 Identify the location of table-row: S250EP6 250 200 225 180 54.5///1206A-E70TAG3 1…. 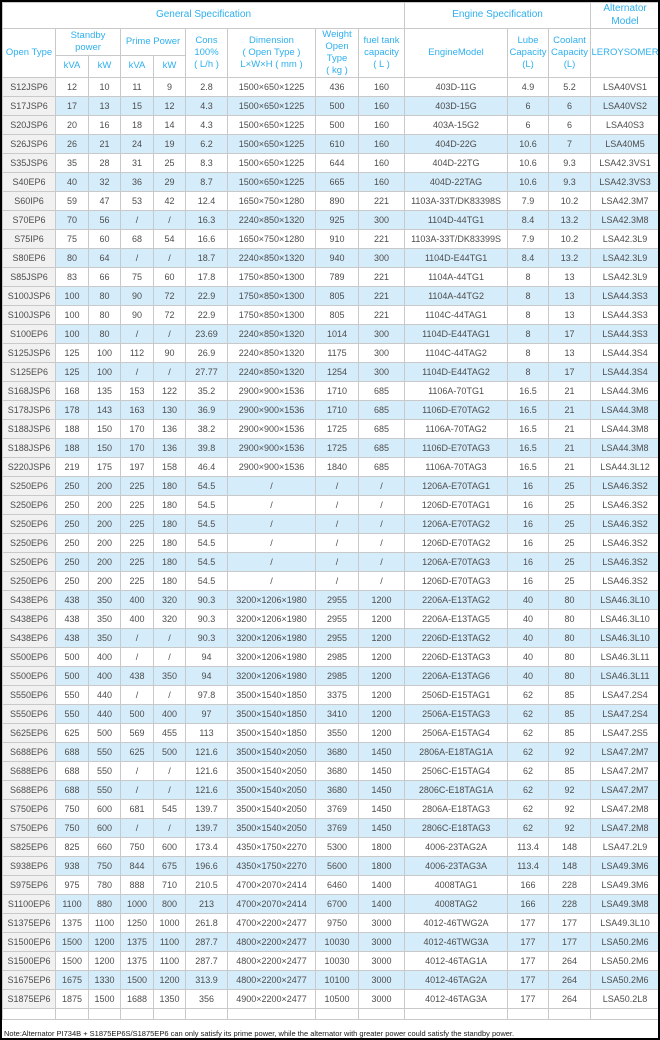
(330, 561).